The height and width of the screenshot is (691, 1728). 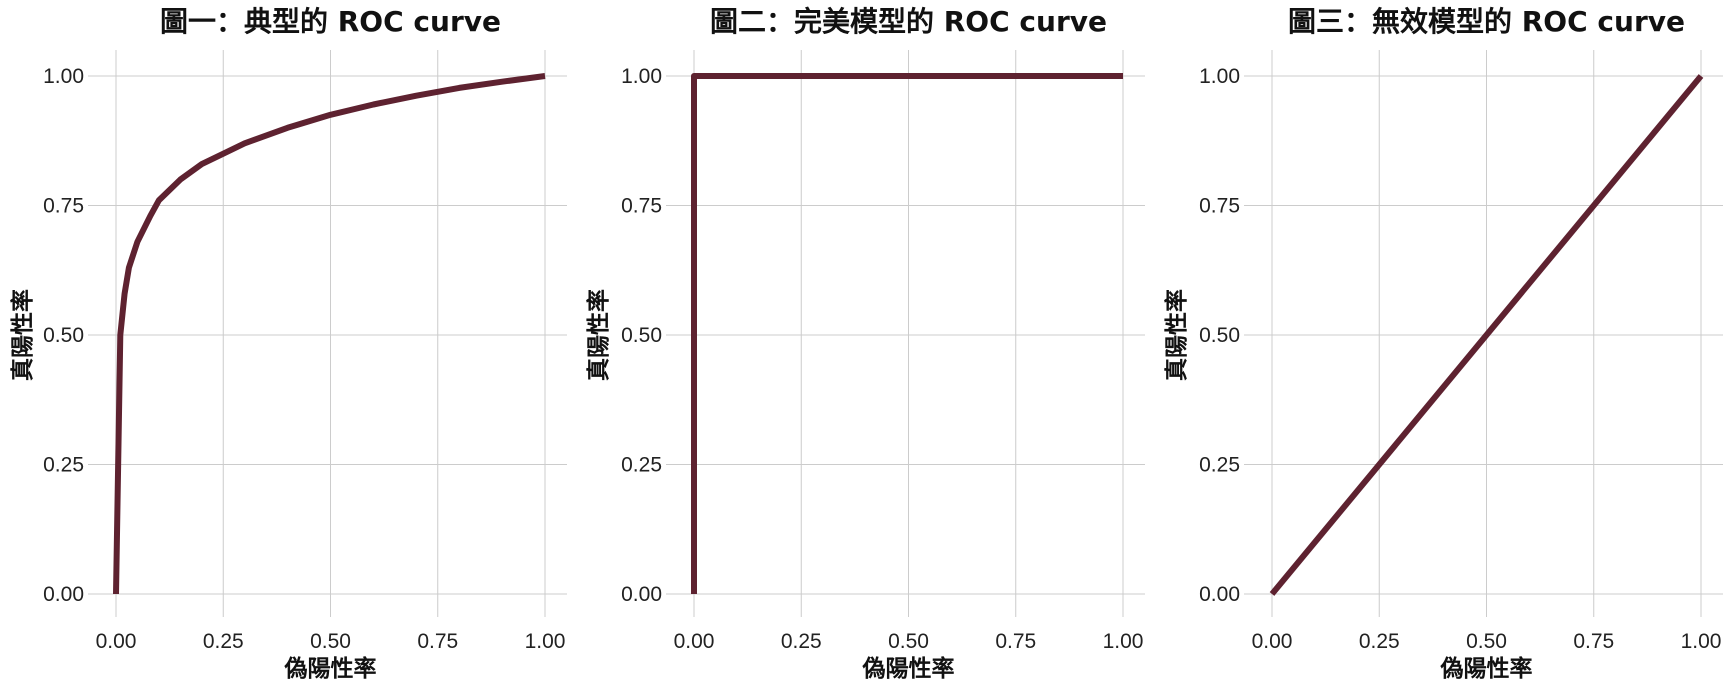 What do you see at coordinates (1486, 21) in the screenshot?
I see `chart-title: 圖三：無效模型的 ROC curve` at bounding box center [1486, 21].